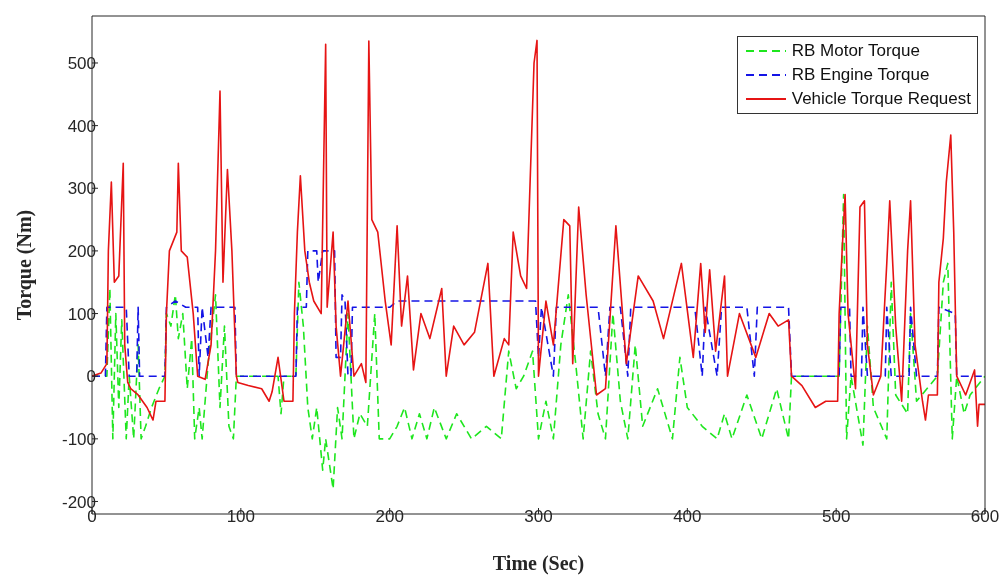 The height and width of the screenshot is (584, 1008). What do you see at coordinates (389, 517) in the screenshot?
I see `x-tick-label: 200` at bounding box center [389, 517].